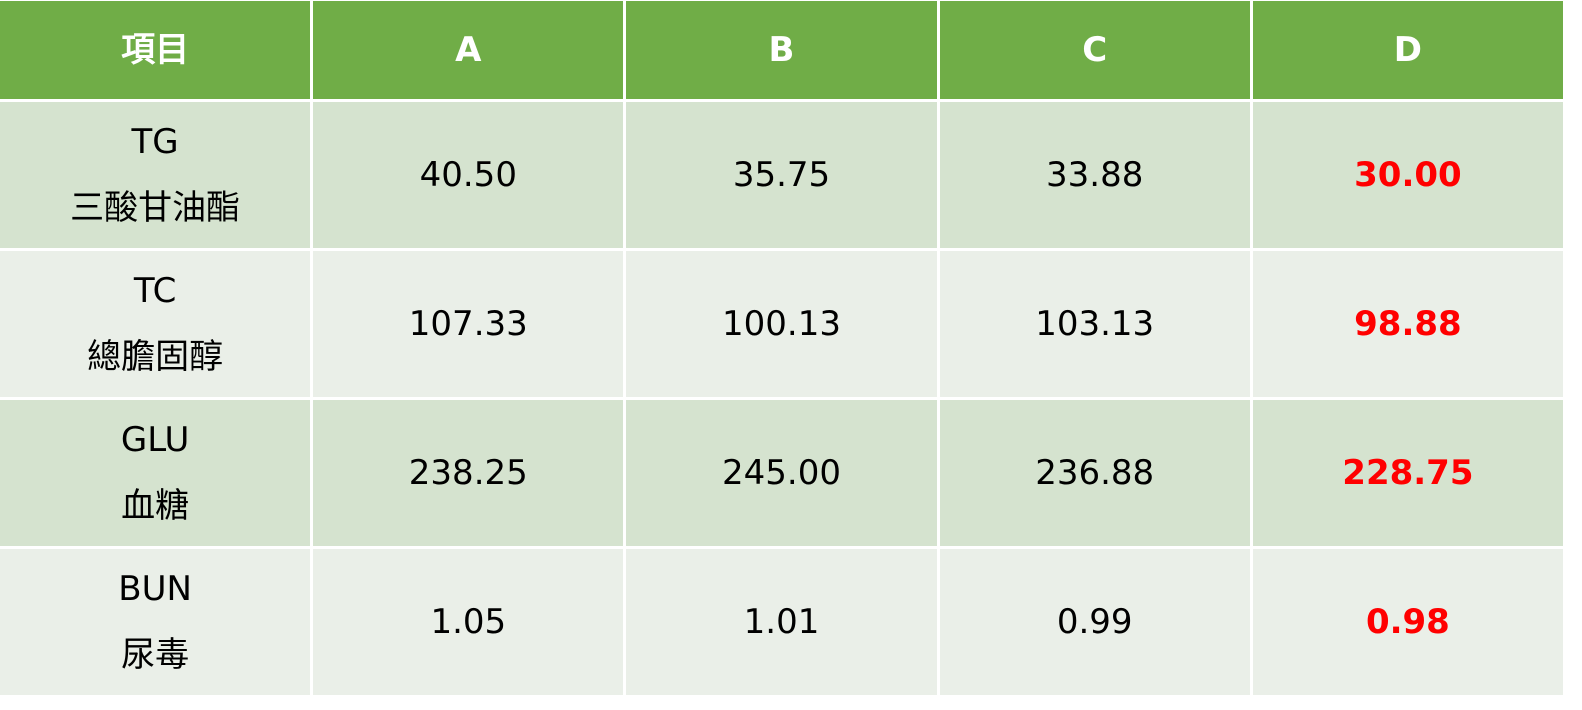 This screenshot has height=710, width=1582. What do you see at coordinates (781, 324) in the screenshot?
I see `value-cell: 100.13` at bounding box center [781, 324].